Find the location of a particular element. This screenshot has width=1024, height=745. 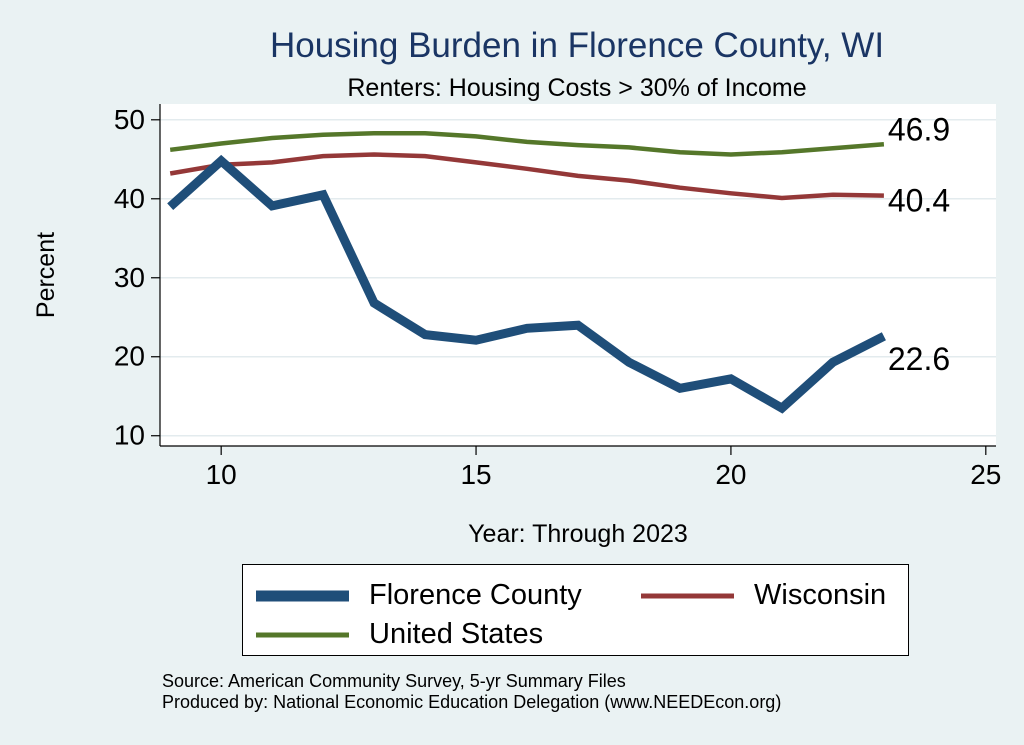

legend-swatch-wisconsin is located at coordinates (687, 595).